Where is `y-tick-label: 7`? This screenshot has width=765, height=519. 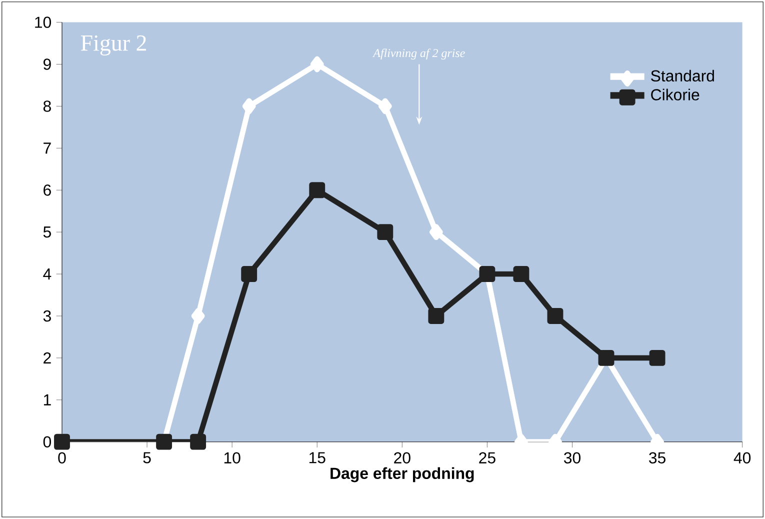 y-tick-label: 7 is located at coordinates (47, 148).